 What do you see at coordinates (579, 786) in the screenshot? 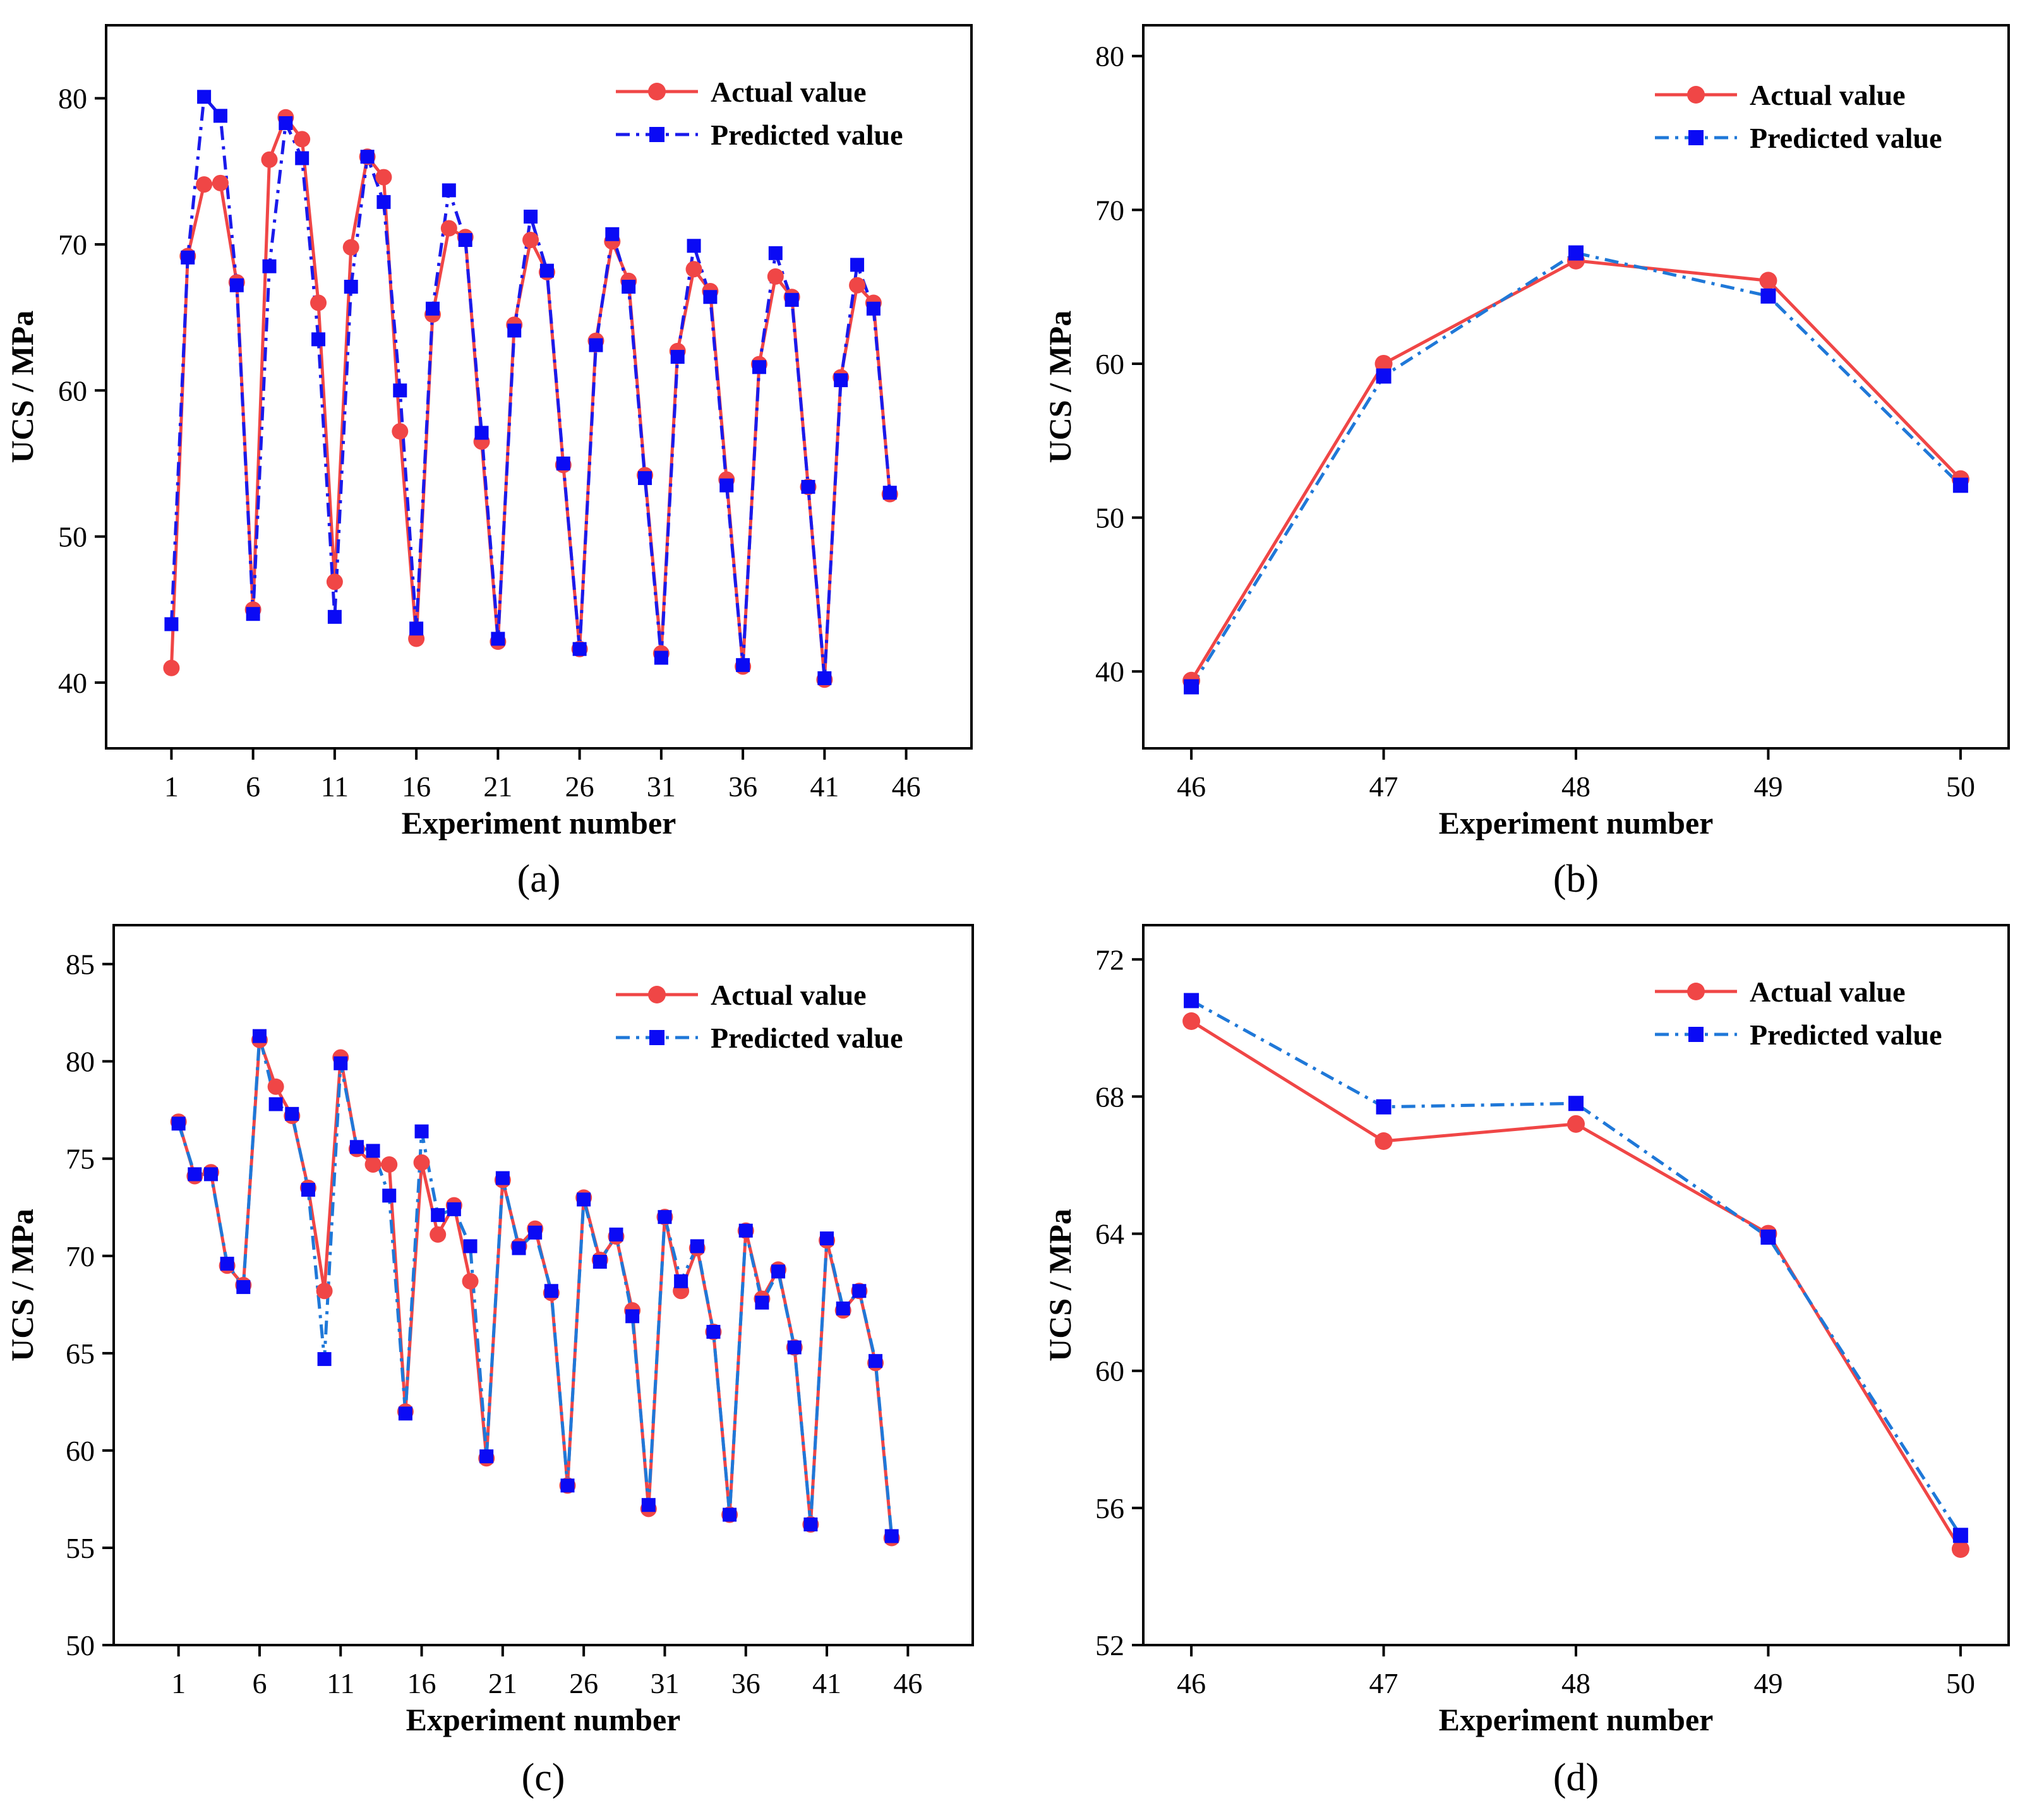
I see `x-tick-label: 26` at bounding box center [579, 786].